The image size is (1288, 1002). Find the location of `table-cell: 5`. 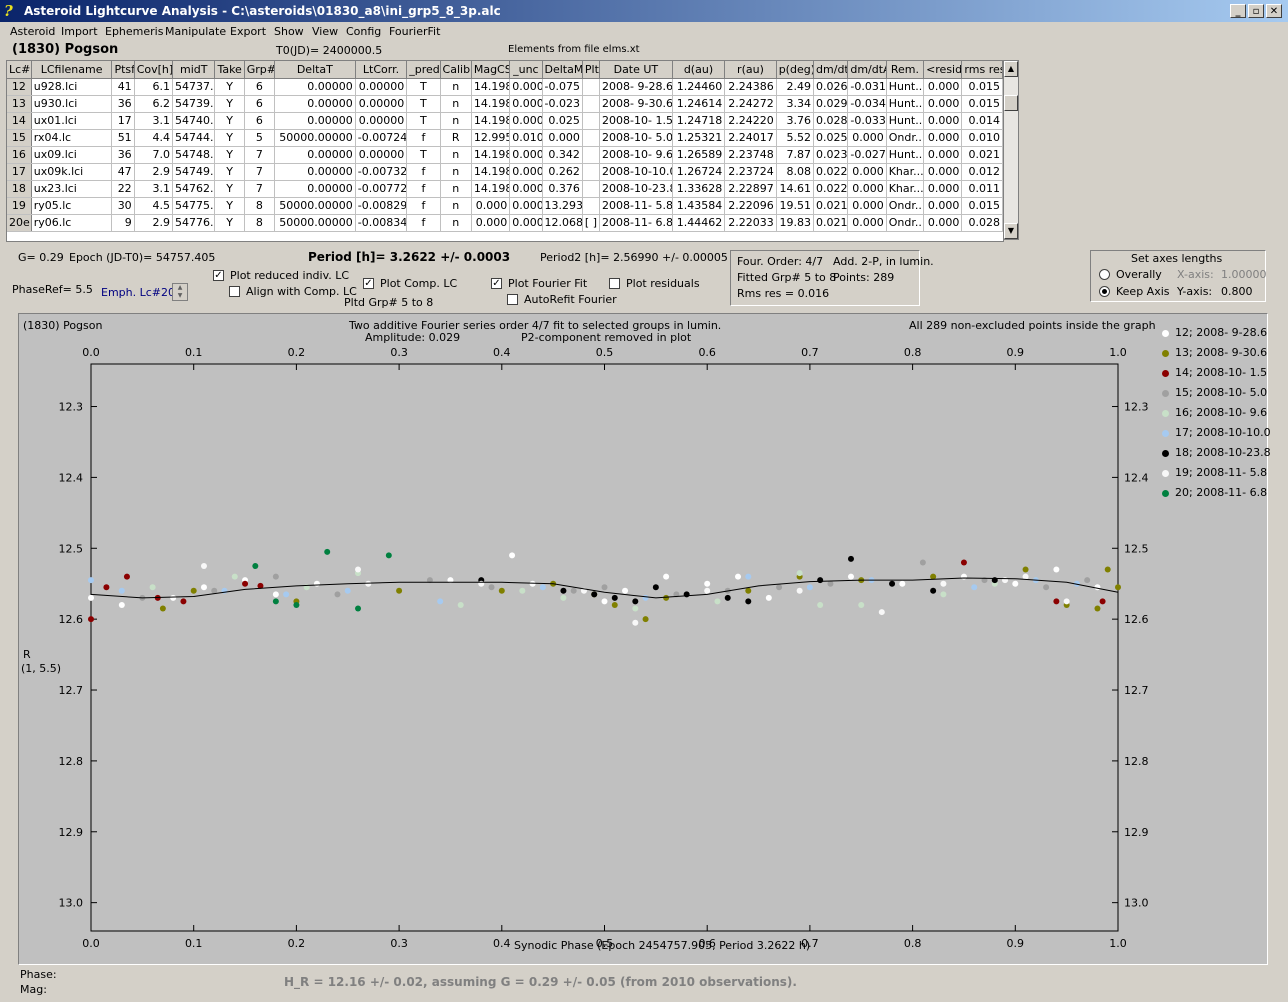

table-cell: 5 is located at coordinates (259, 138).